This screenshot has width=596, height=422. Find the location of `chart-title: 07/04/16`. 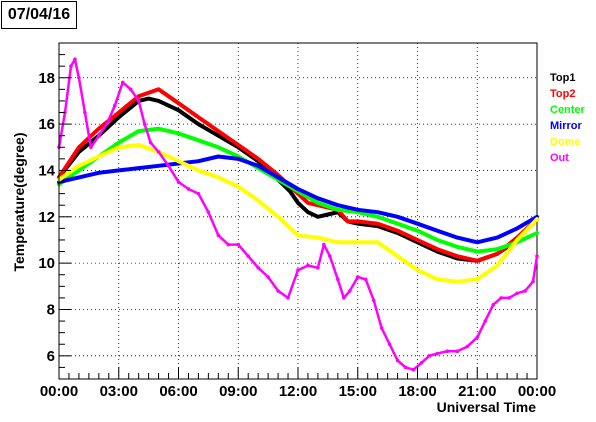

chart-title: 07/04/16 is located at coordinates (39, 14).